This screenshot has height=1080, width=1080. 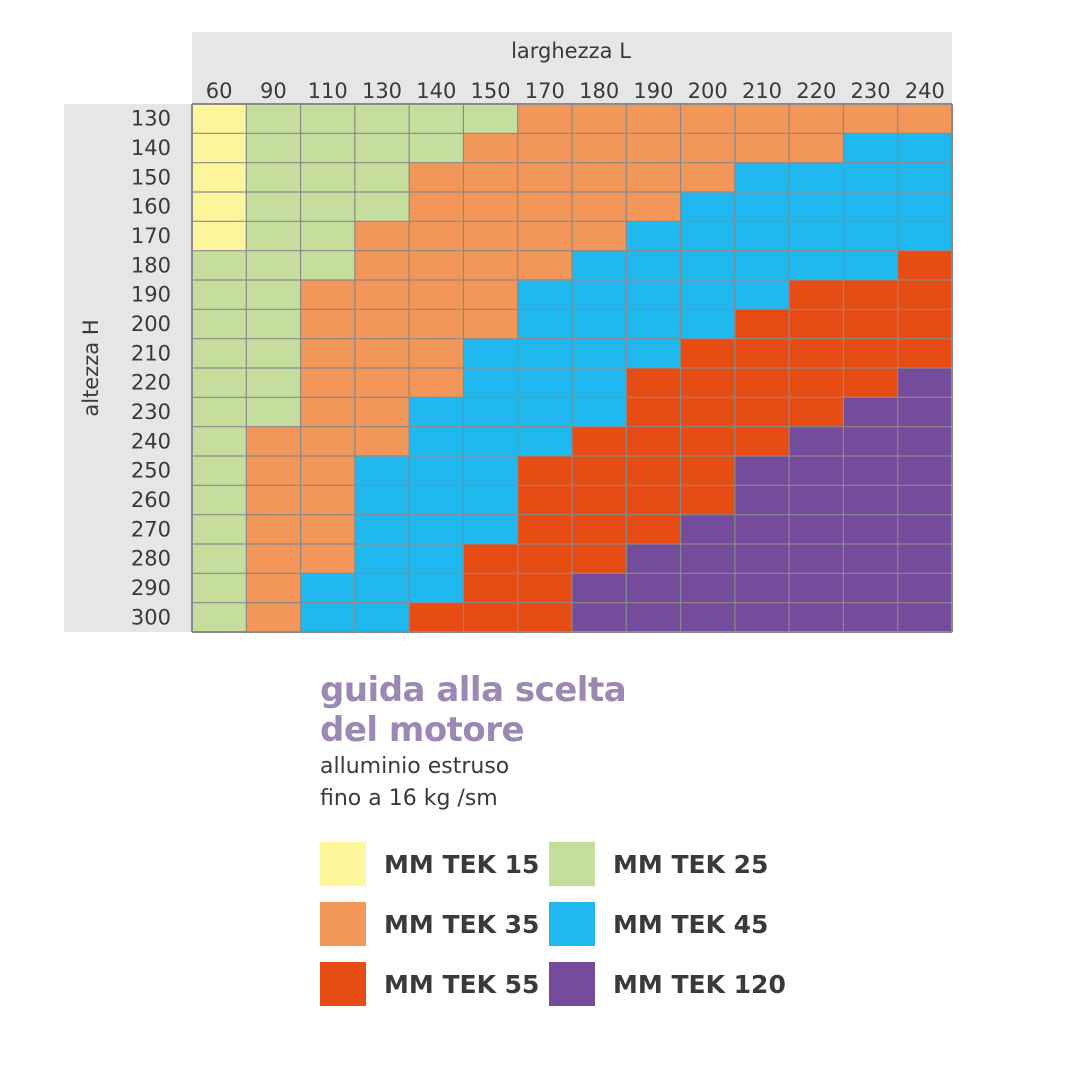 What do you see at coordinates (328, 148) in the screenshot?
I see `cell-h140-l110` at bounding box center [328, 148].